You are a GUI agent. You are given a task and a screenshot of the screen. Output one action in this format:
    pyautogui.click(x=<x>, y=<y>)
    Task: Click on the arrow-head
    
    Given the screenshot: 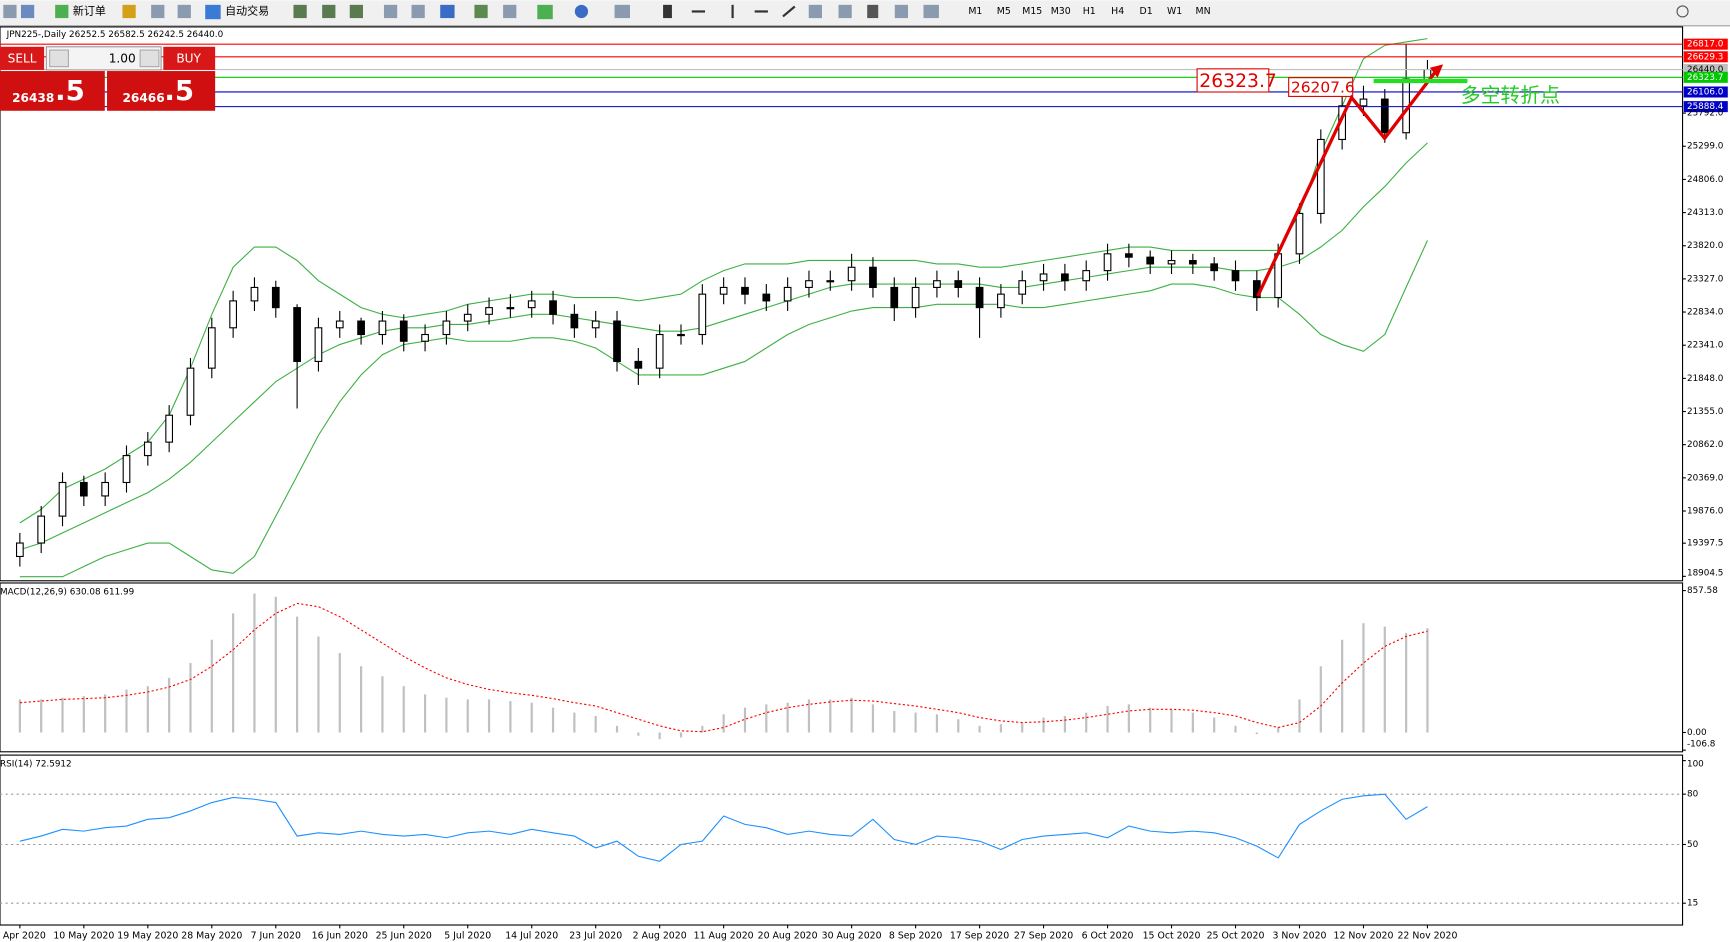 What is the action you would take?
    pyautogui.click(x=1436, y=71)
    